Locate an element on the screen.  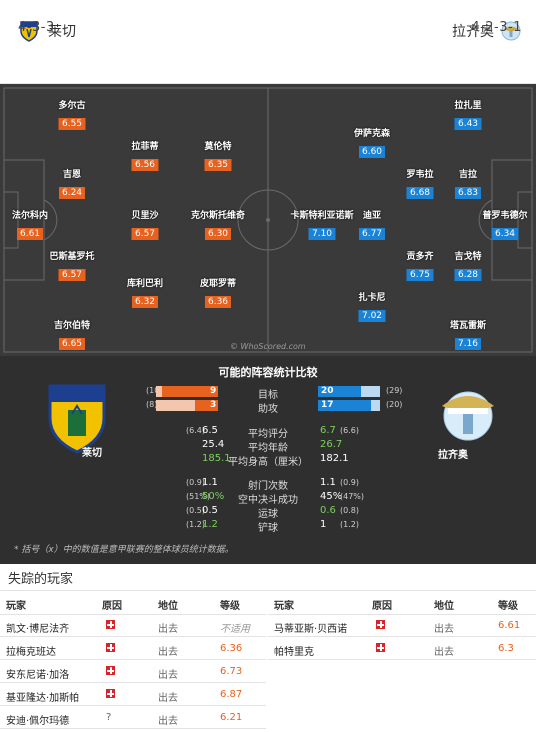
player-rating: 6.83 is located at coordinates (468, 193).